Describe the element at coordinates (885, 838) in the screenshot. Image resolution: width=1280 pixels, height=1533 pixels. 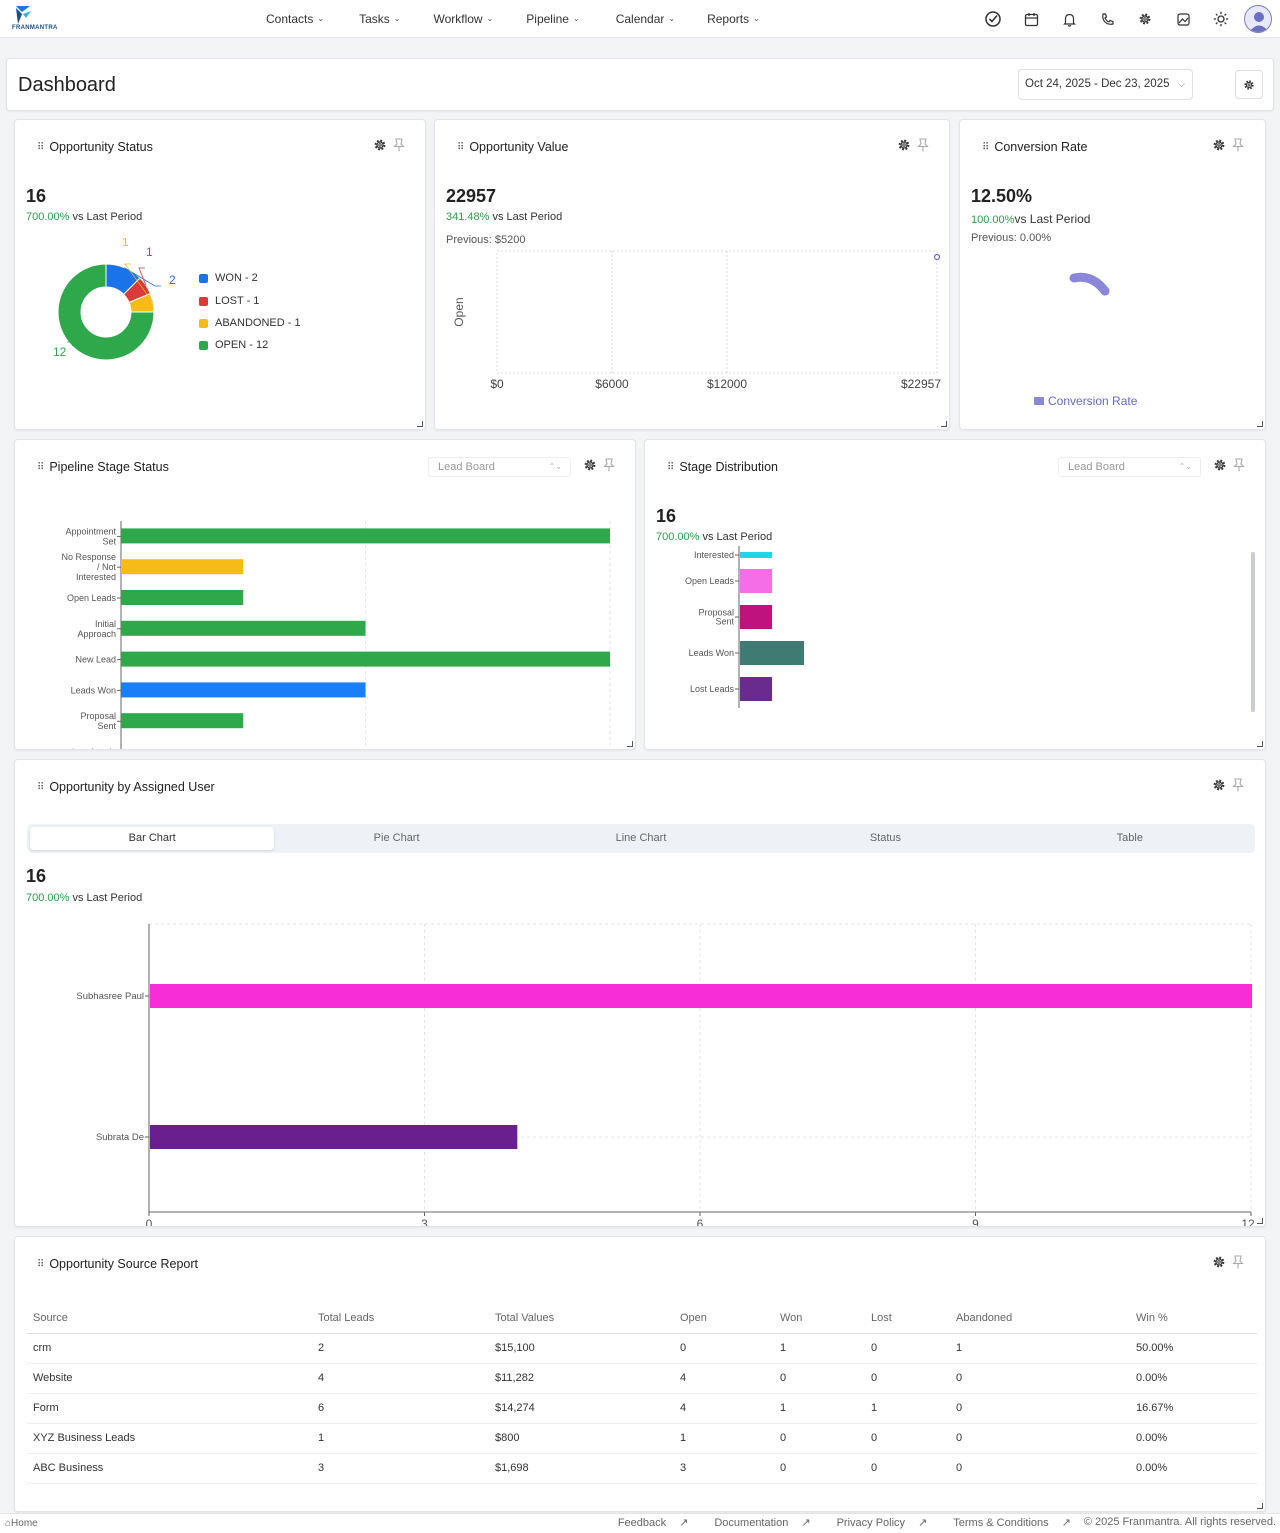
I see `tab-status: Status` at that location.